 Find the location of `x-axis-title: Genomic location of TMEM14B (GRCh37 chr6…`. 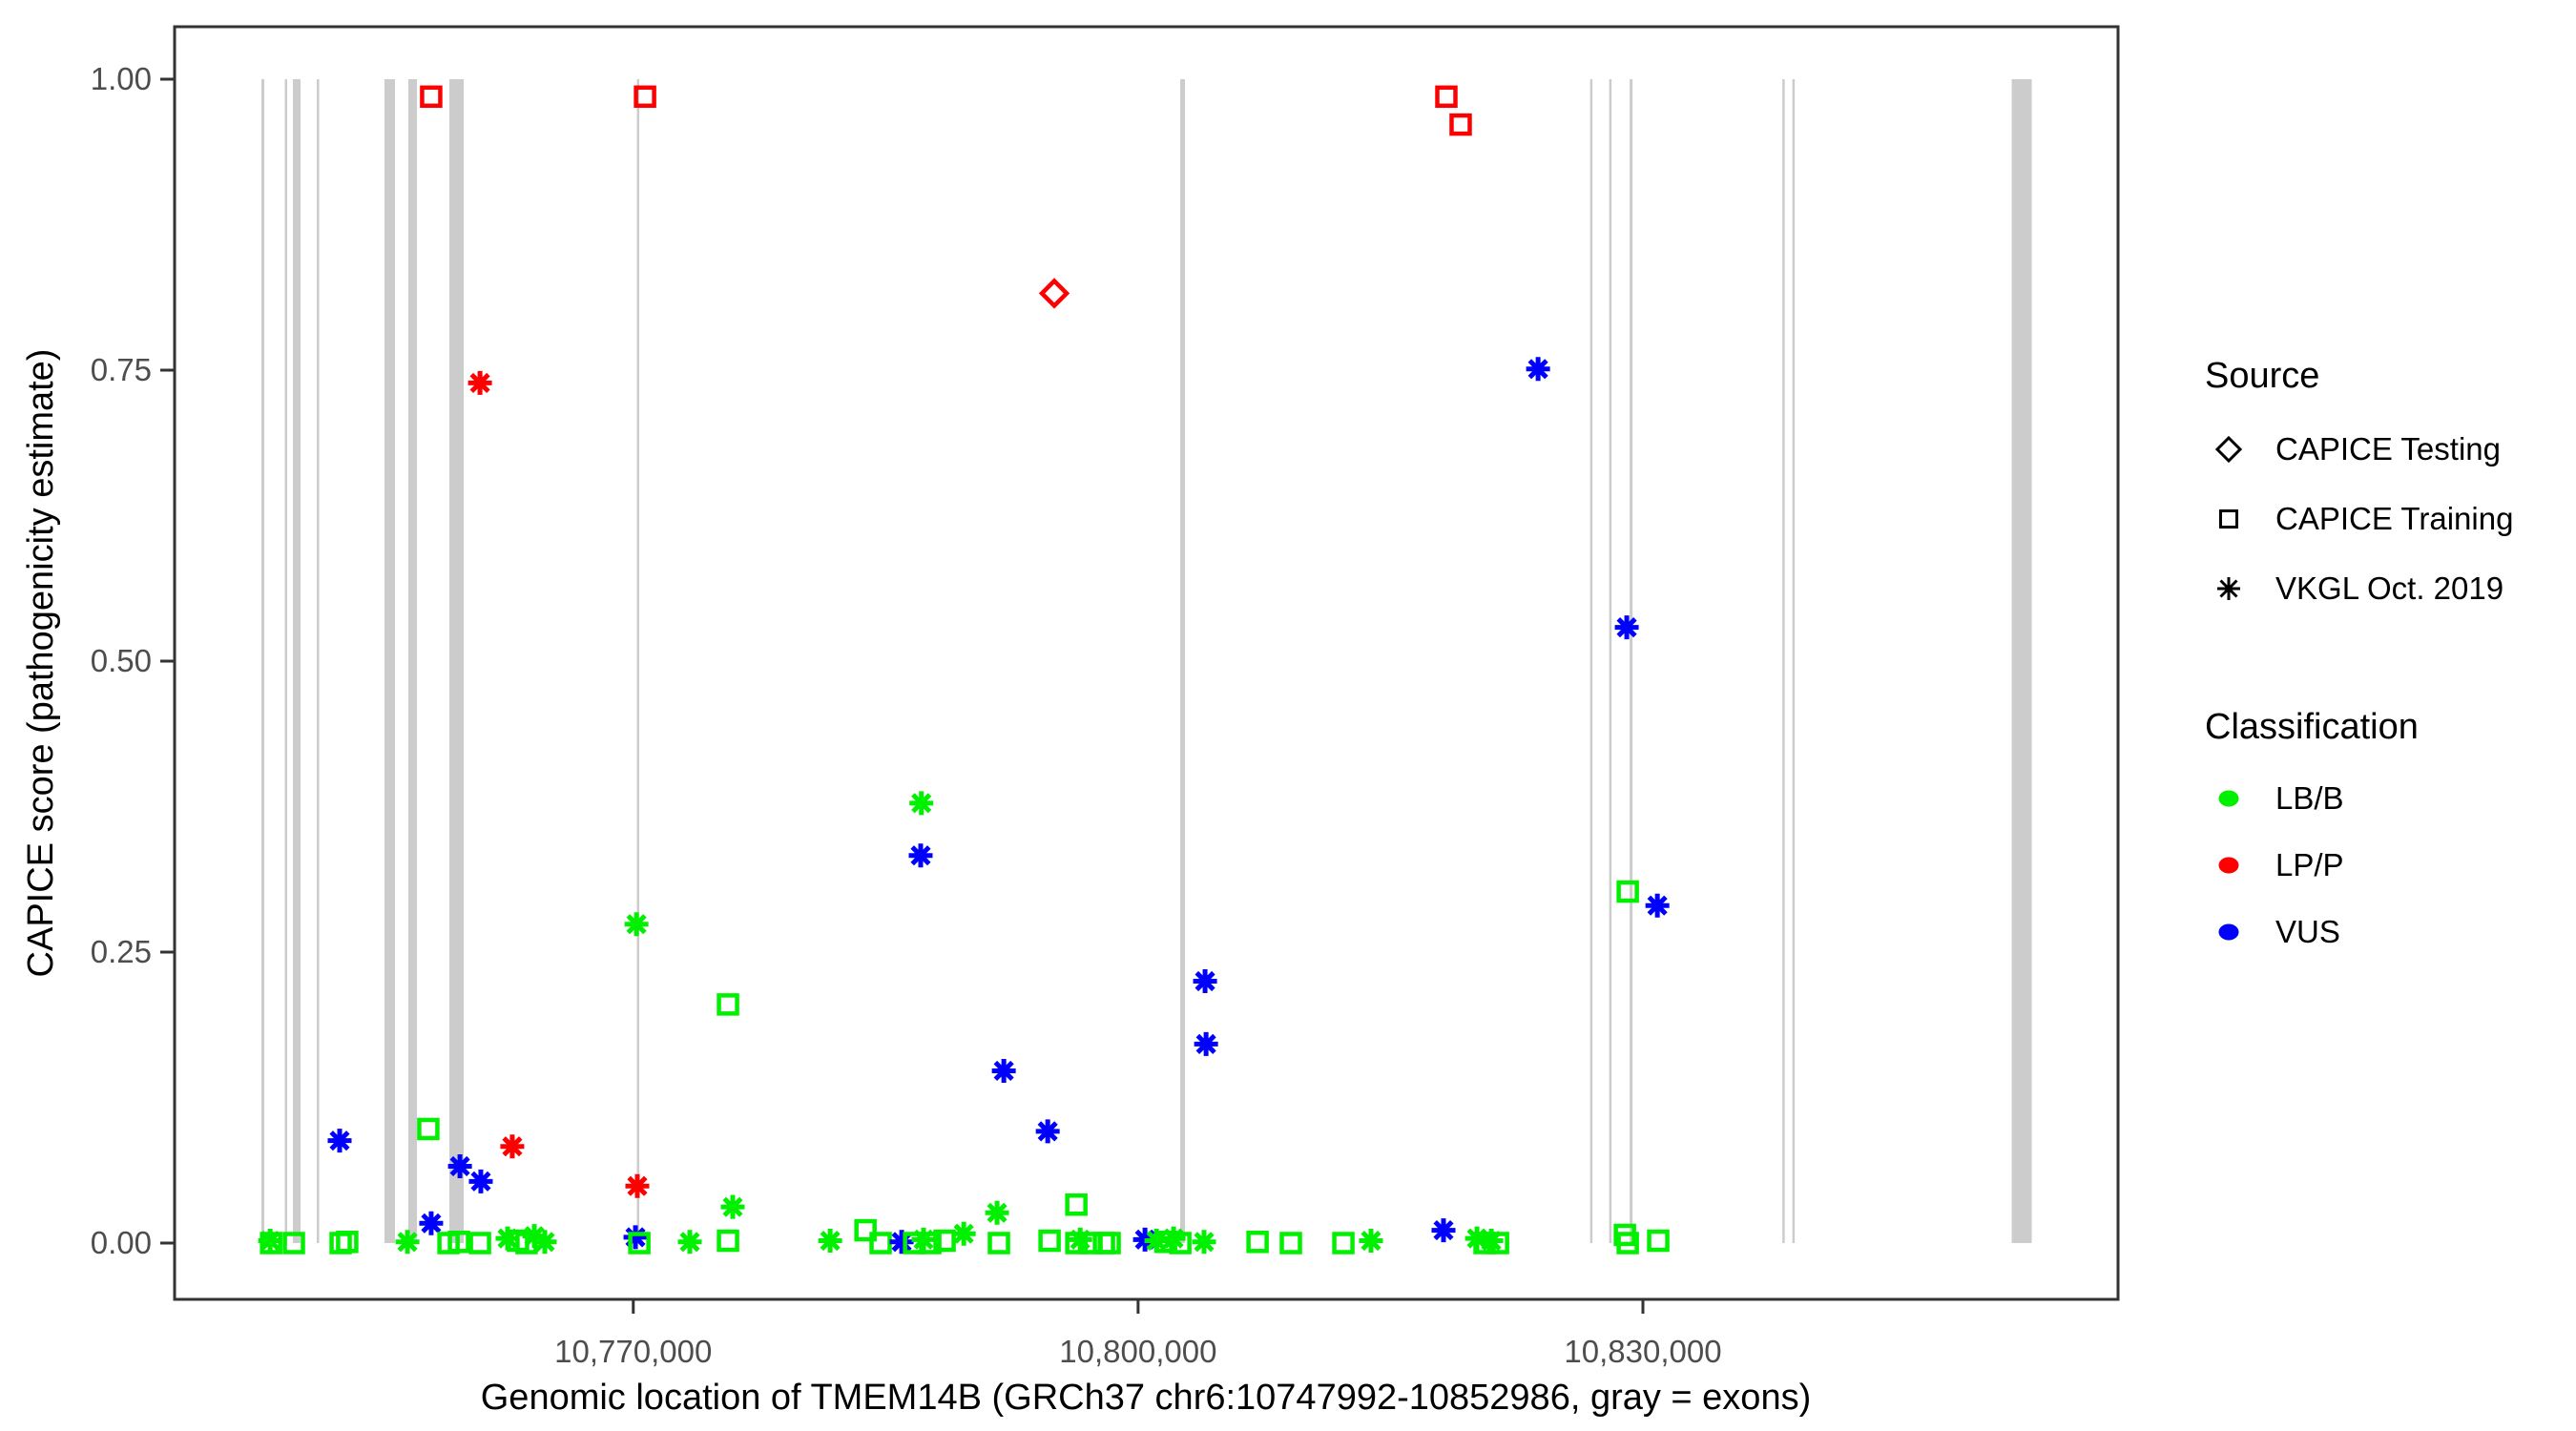

x-axis-title: Genomic location of TMEM14B (GRCh37 chr6… is located at coordinates (1146, 1398).